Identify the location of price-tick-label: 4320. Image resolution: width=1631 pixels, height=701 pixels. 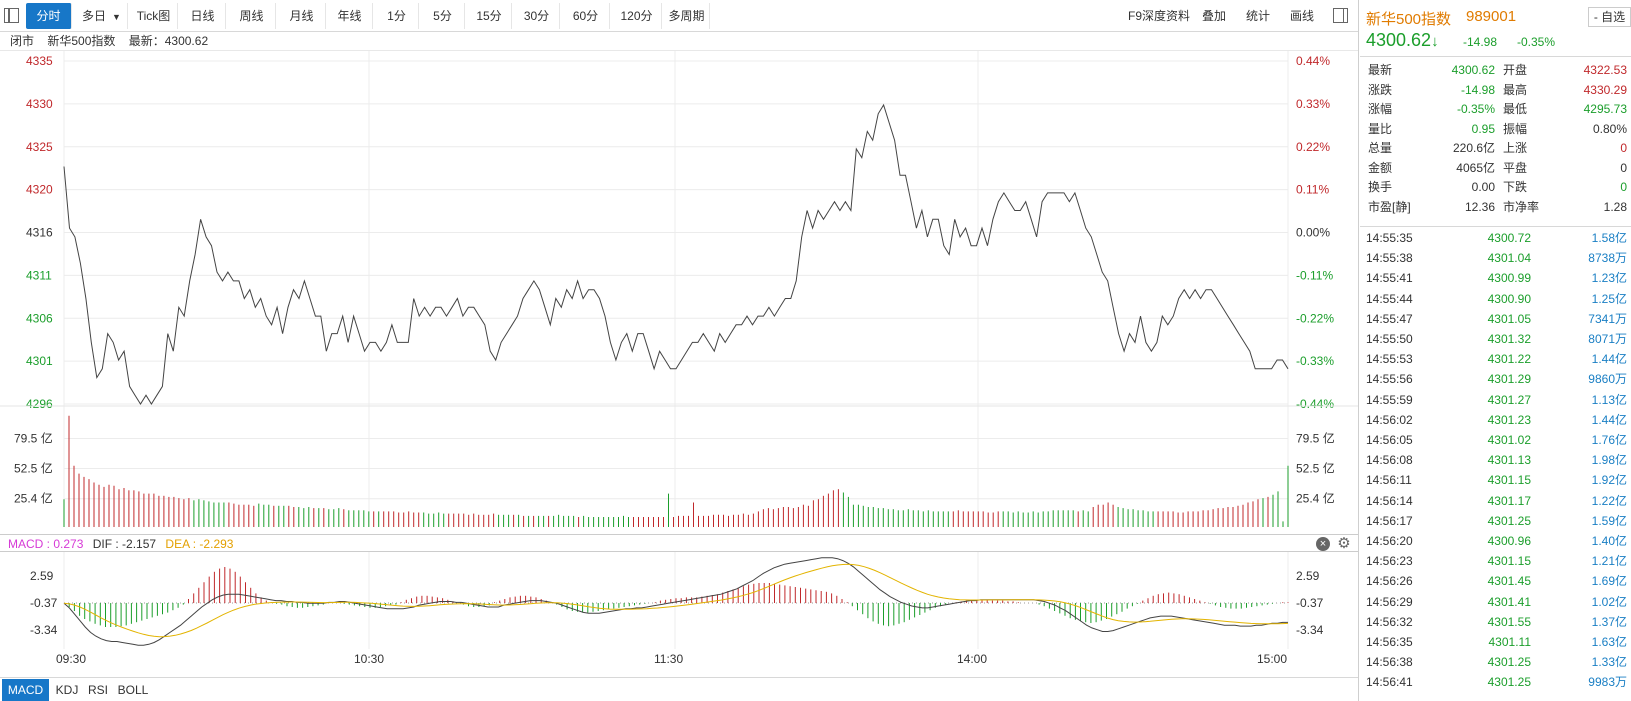
(39, 190).